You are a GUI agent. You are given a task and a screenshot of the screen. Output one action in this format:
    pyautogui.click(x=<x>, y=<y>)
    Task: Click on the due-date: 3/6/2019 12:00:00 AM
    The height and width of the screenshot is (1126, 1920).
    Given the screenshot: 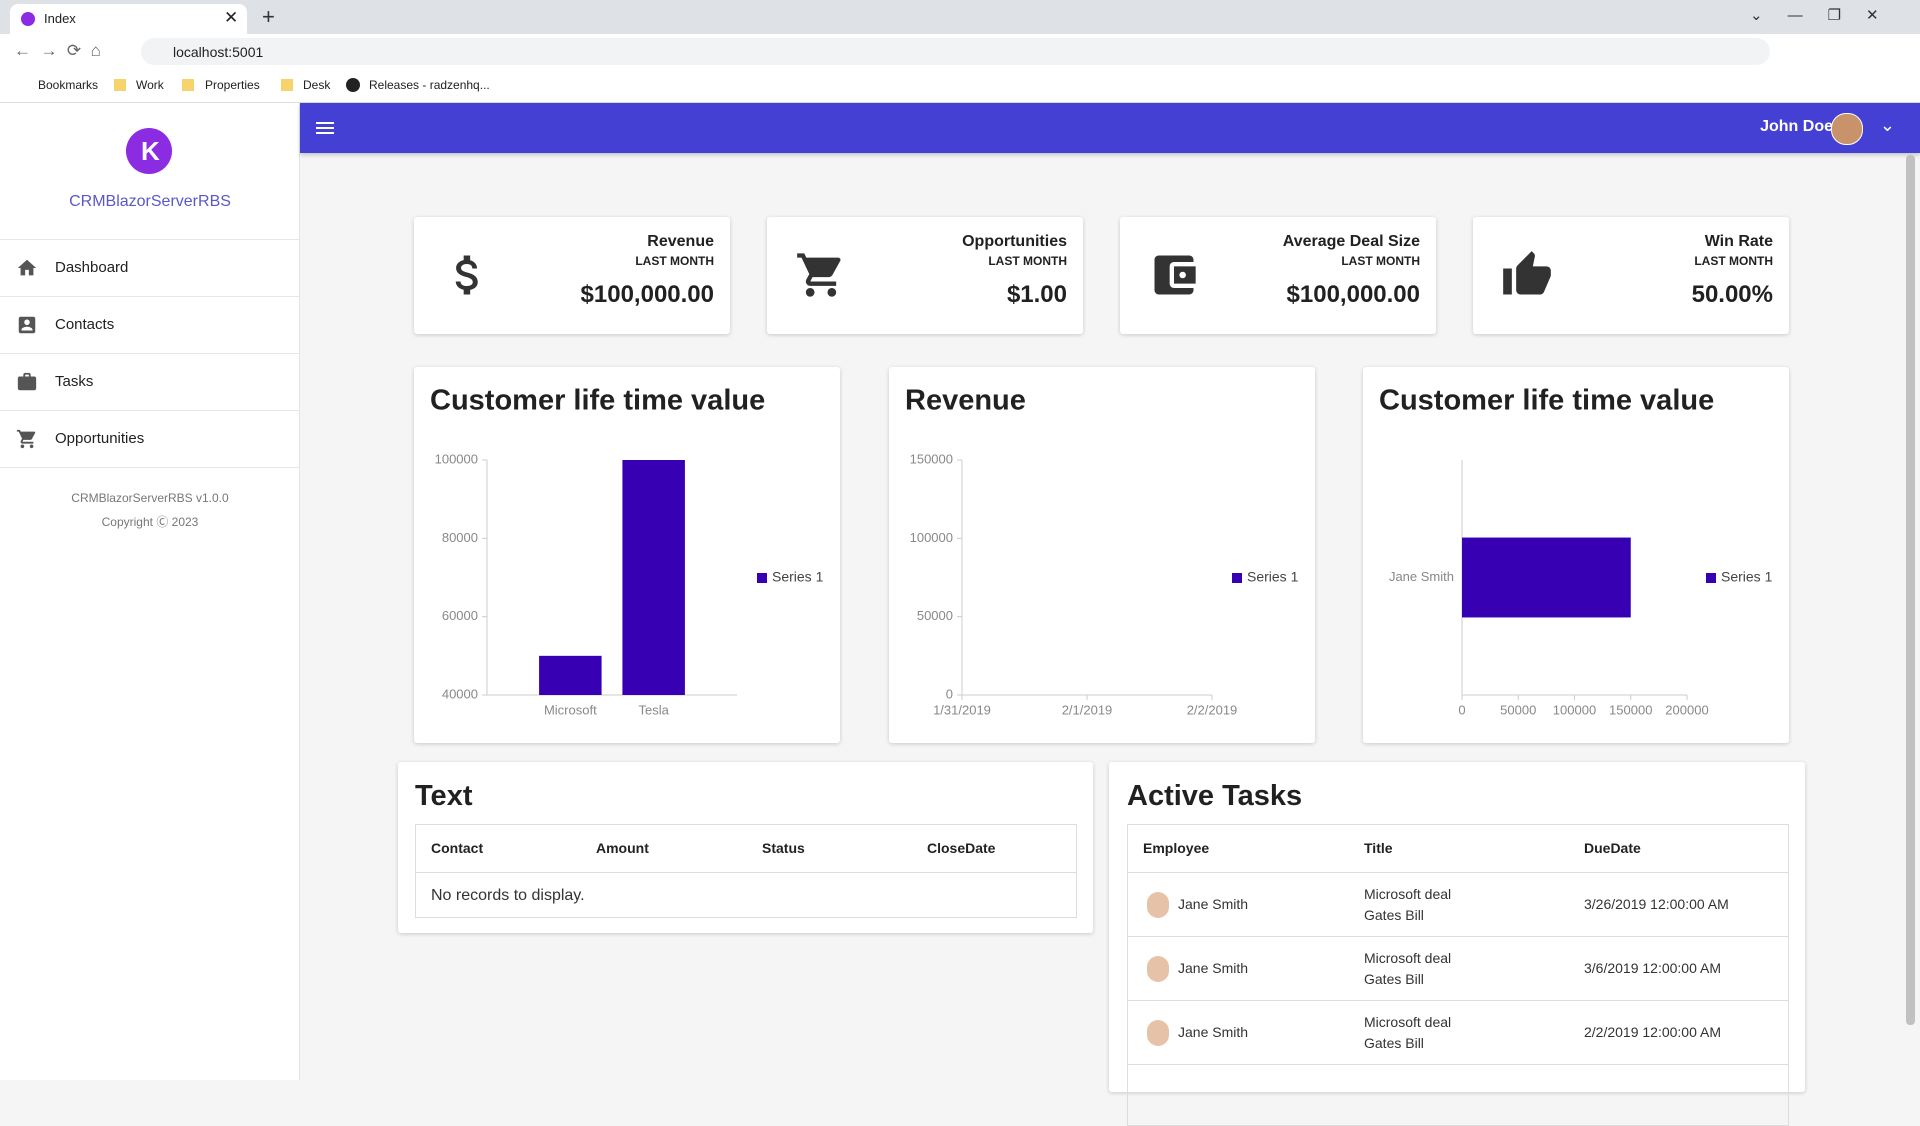 What is the action you would take?
    pyautogui.click(x=1652, y=968)
    